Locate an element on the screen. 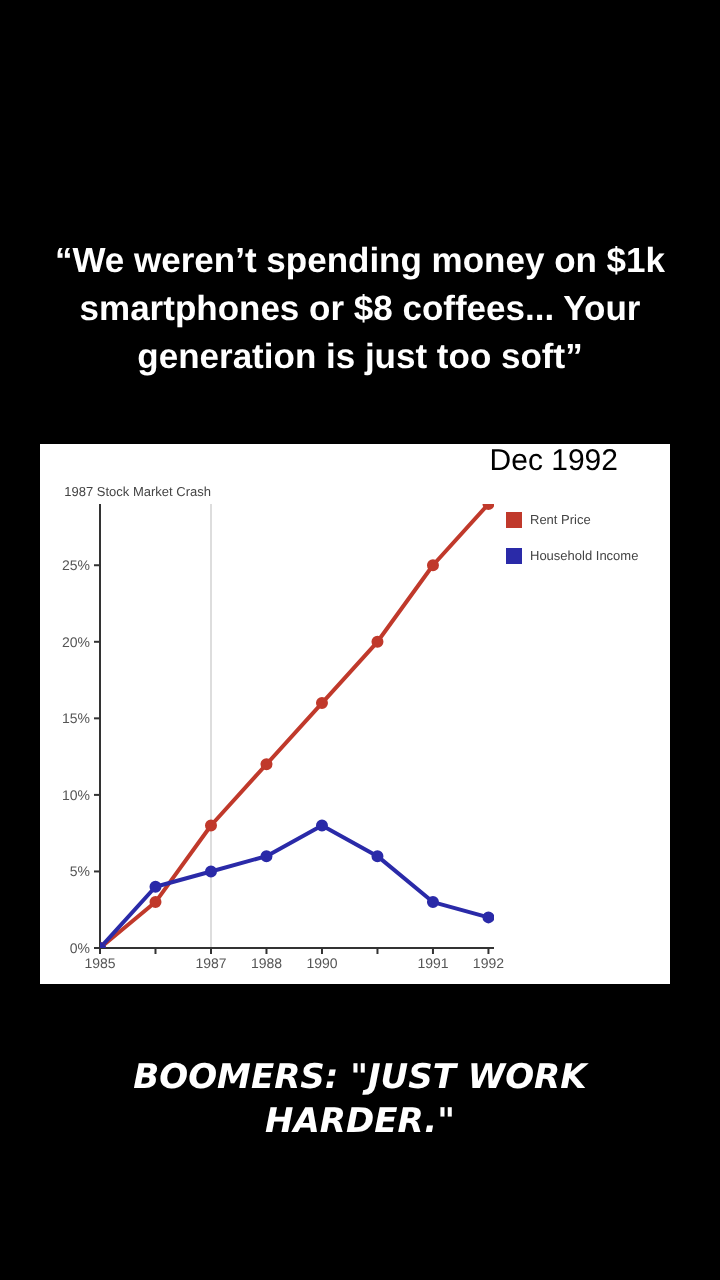 This screenshot has width=720, height=1280. chart-subtitle: Dec 1992 is located at coordinates (553, 461).